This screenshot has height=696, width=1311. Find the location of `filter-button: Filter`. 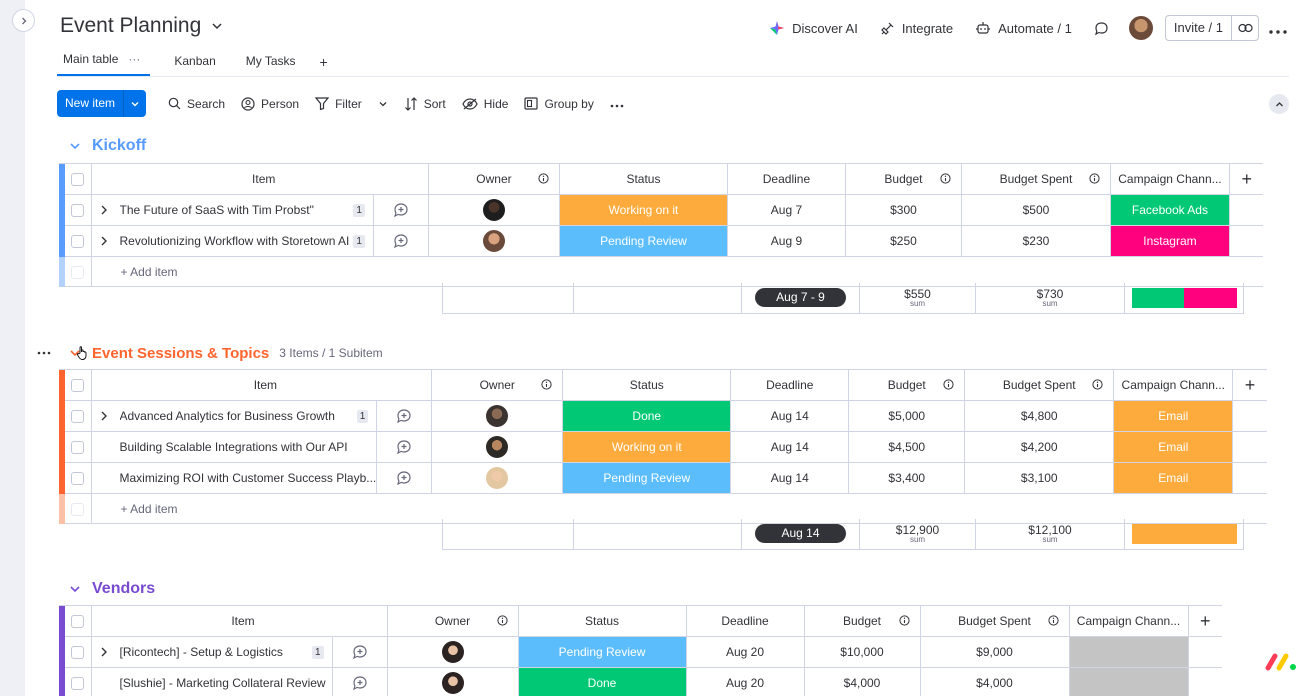

filter-button: Filter is located at coordinates (351, 103).